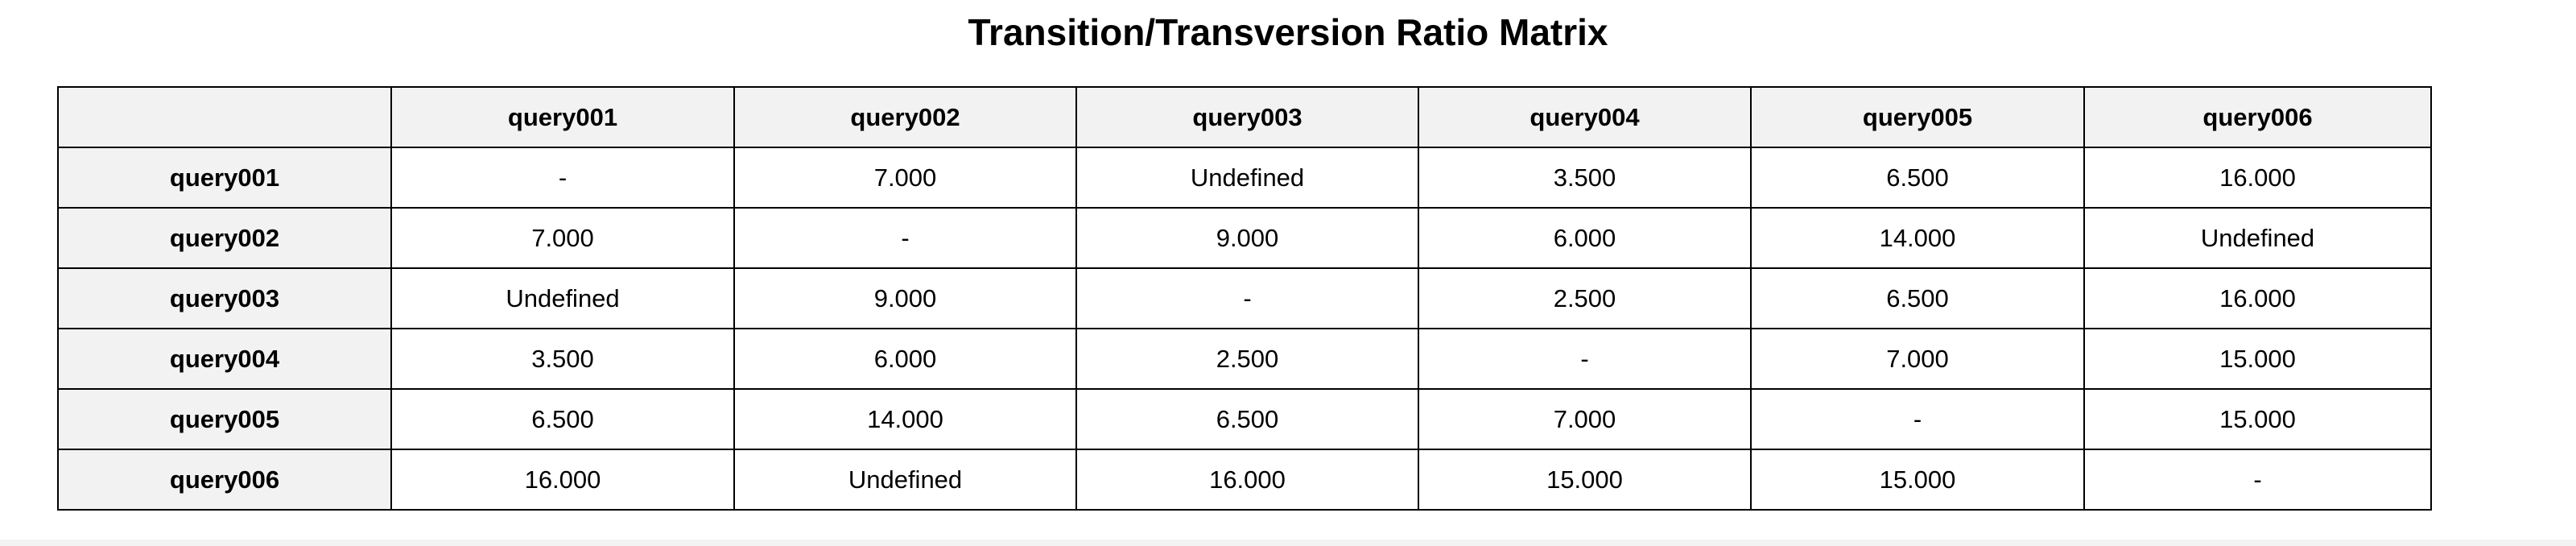  What do you see at coordinates (224, 238) in the screenshot?
I see `row-header: query002` at bounding box center [224, 238].